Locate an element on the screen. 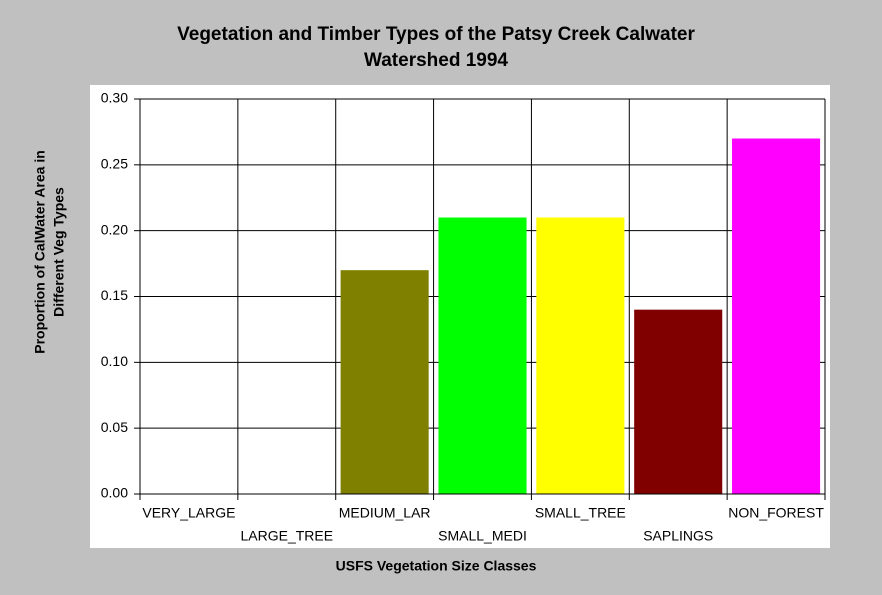  y-tick-label: 0.00 is located at coordinates (114, 493).